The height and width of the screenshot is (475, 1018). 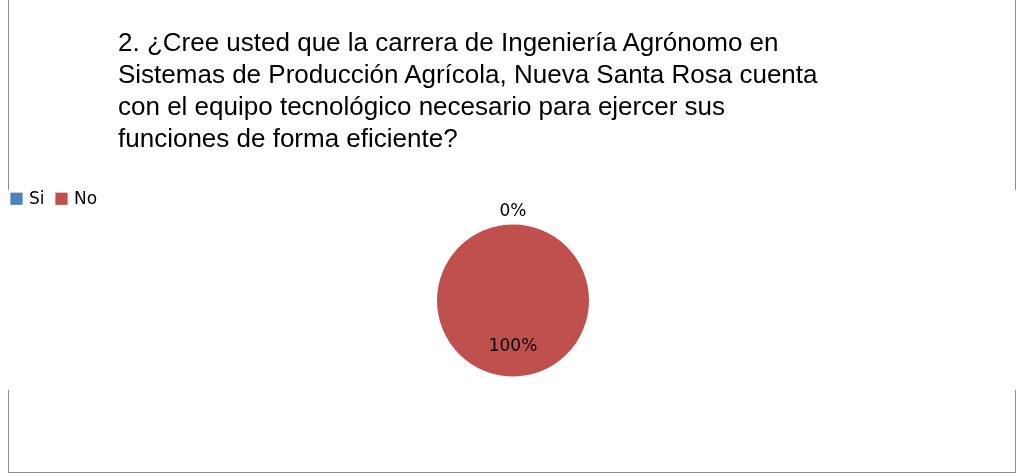 What do you see at coordinates (86, 197) in the screenshot?
I see `legend-label: No` at bounding box center [86, 197].